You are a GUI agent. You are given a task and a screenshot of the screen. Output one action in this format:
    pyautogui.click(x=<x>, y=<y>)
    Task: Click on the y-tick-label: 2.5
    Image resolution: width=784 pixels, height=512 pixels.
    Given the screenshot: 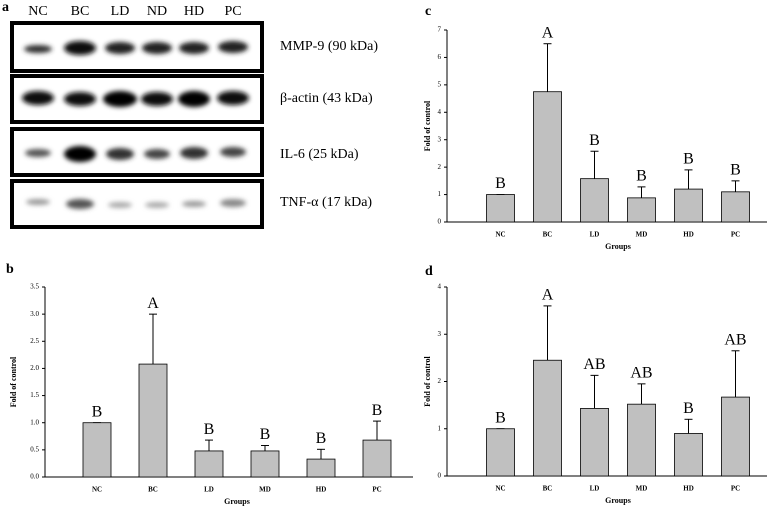 What is the action you would take?
    pyautogui.click(x=34, y=341)
    